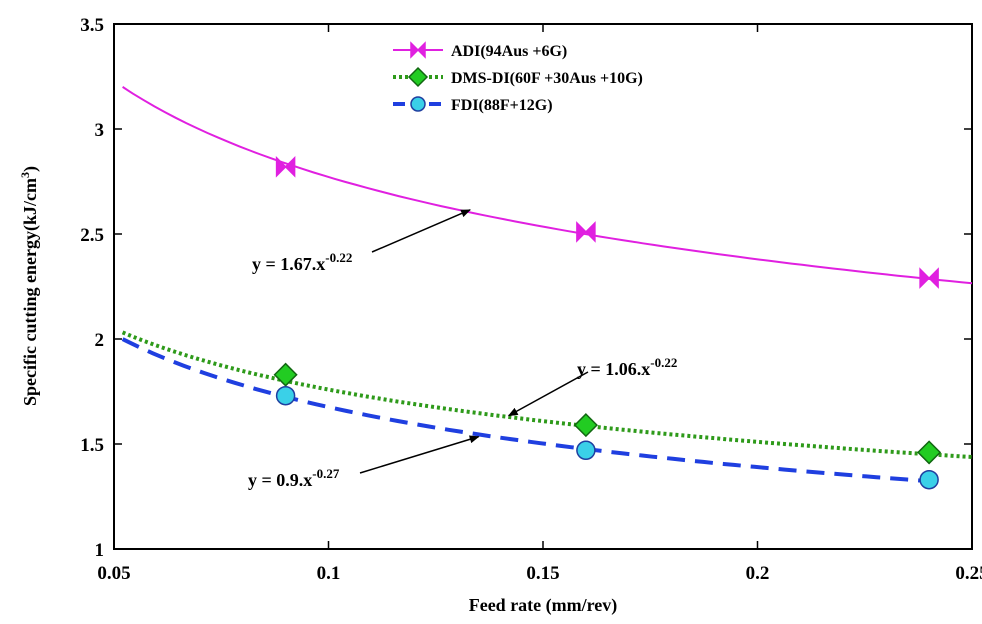  What do you see at coordinates (509, 51) in the screenshot?
I see `legend-entry: ADI(94Aus +6G)` at bounding box center [509, 51].